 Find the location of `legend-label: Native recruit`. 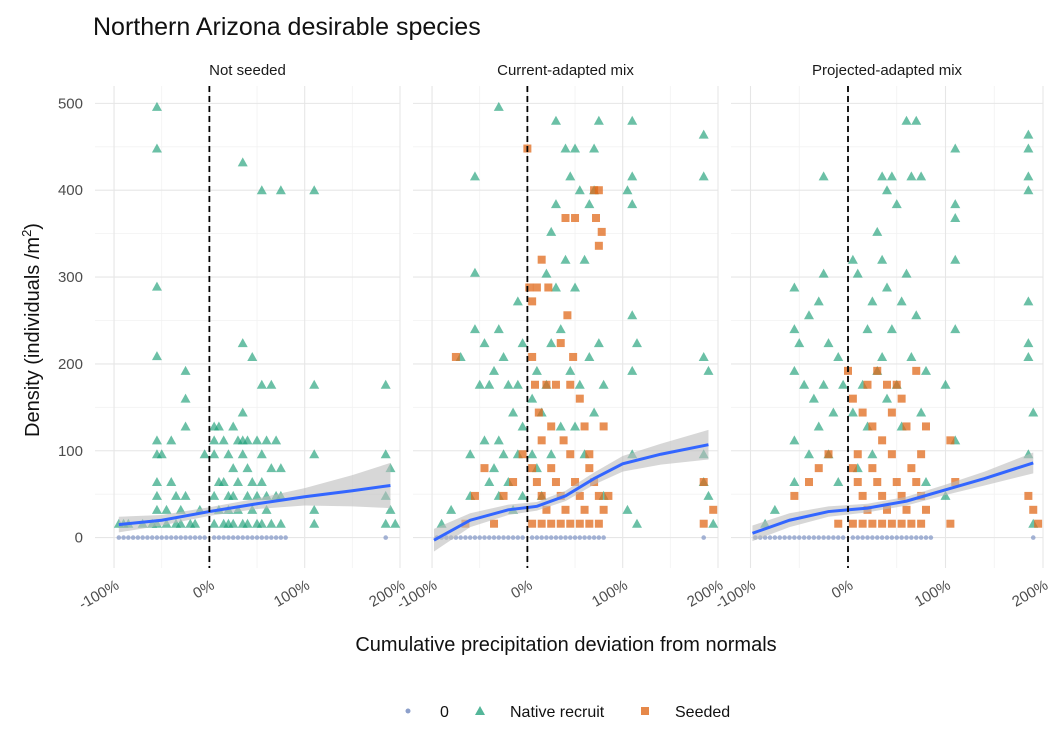

legend-label: Native recruit is located at coordinates (557, 712).